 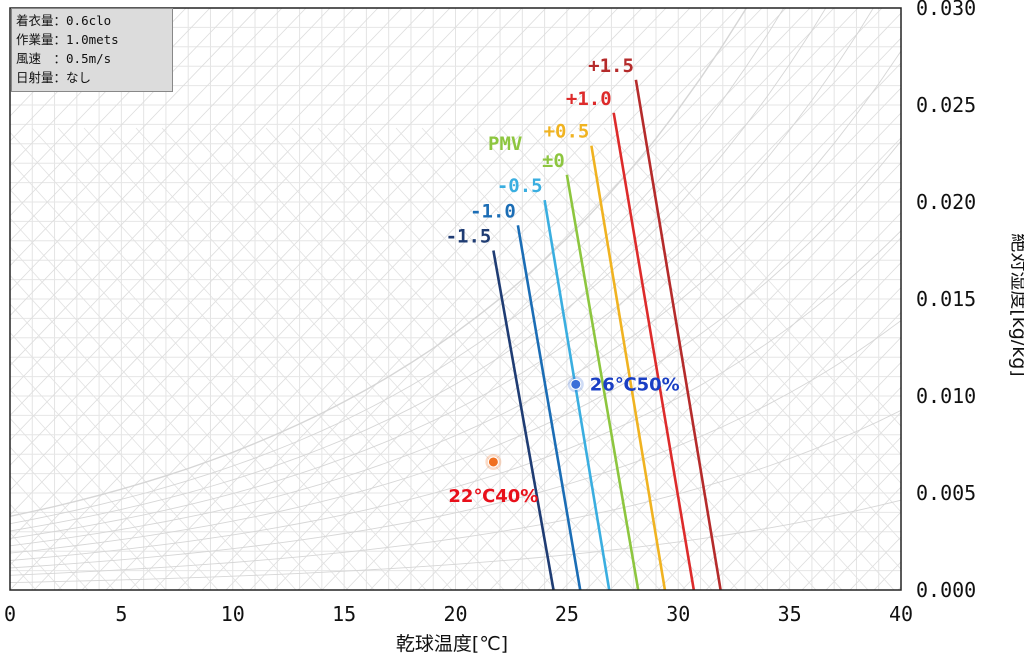 What do you see at coordinates (540, 151) in the screenshot?
I see `pmv-labels: -1.5 -1.0 -0.5 ±0 +0.5 +1.0 +1.5` at bounding box center [540, 151].